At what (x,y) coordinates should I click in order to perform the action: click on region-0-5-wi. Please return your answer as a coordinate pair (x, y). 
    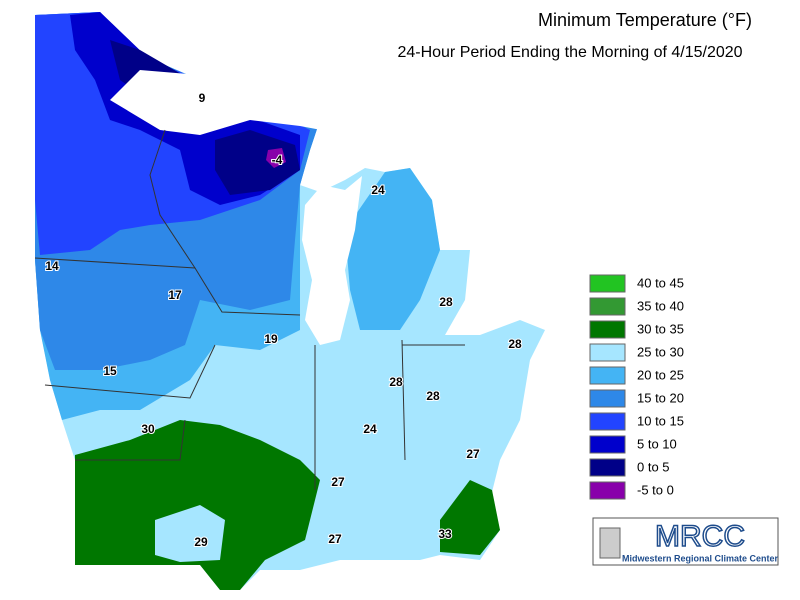
    Looking at the image, I should click on (257, 162).